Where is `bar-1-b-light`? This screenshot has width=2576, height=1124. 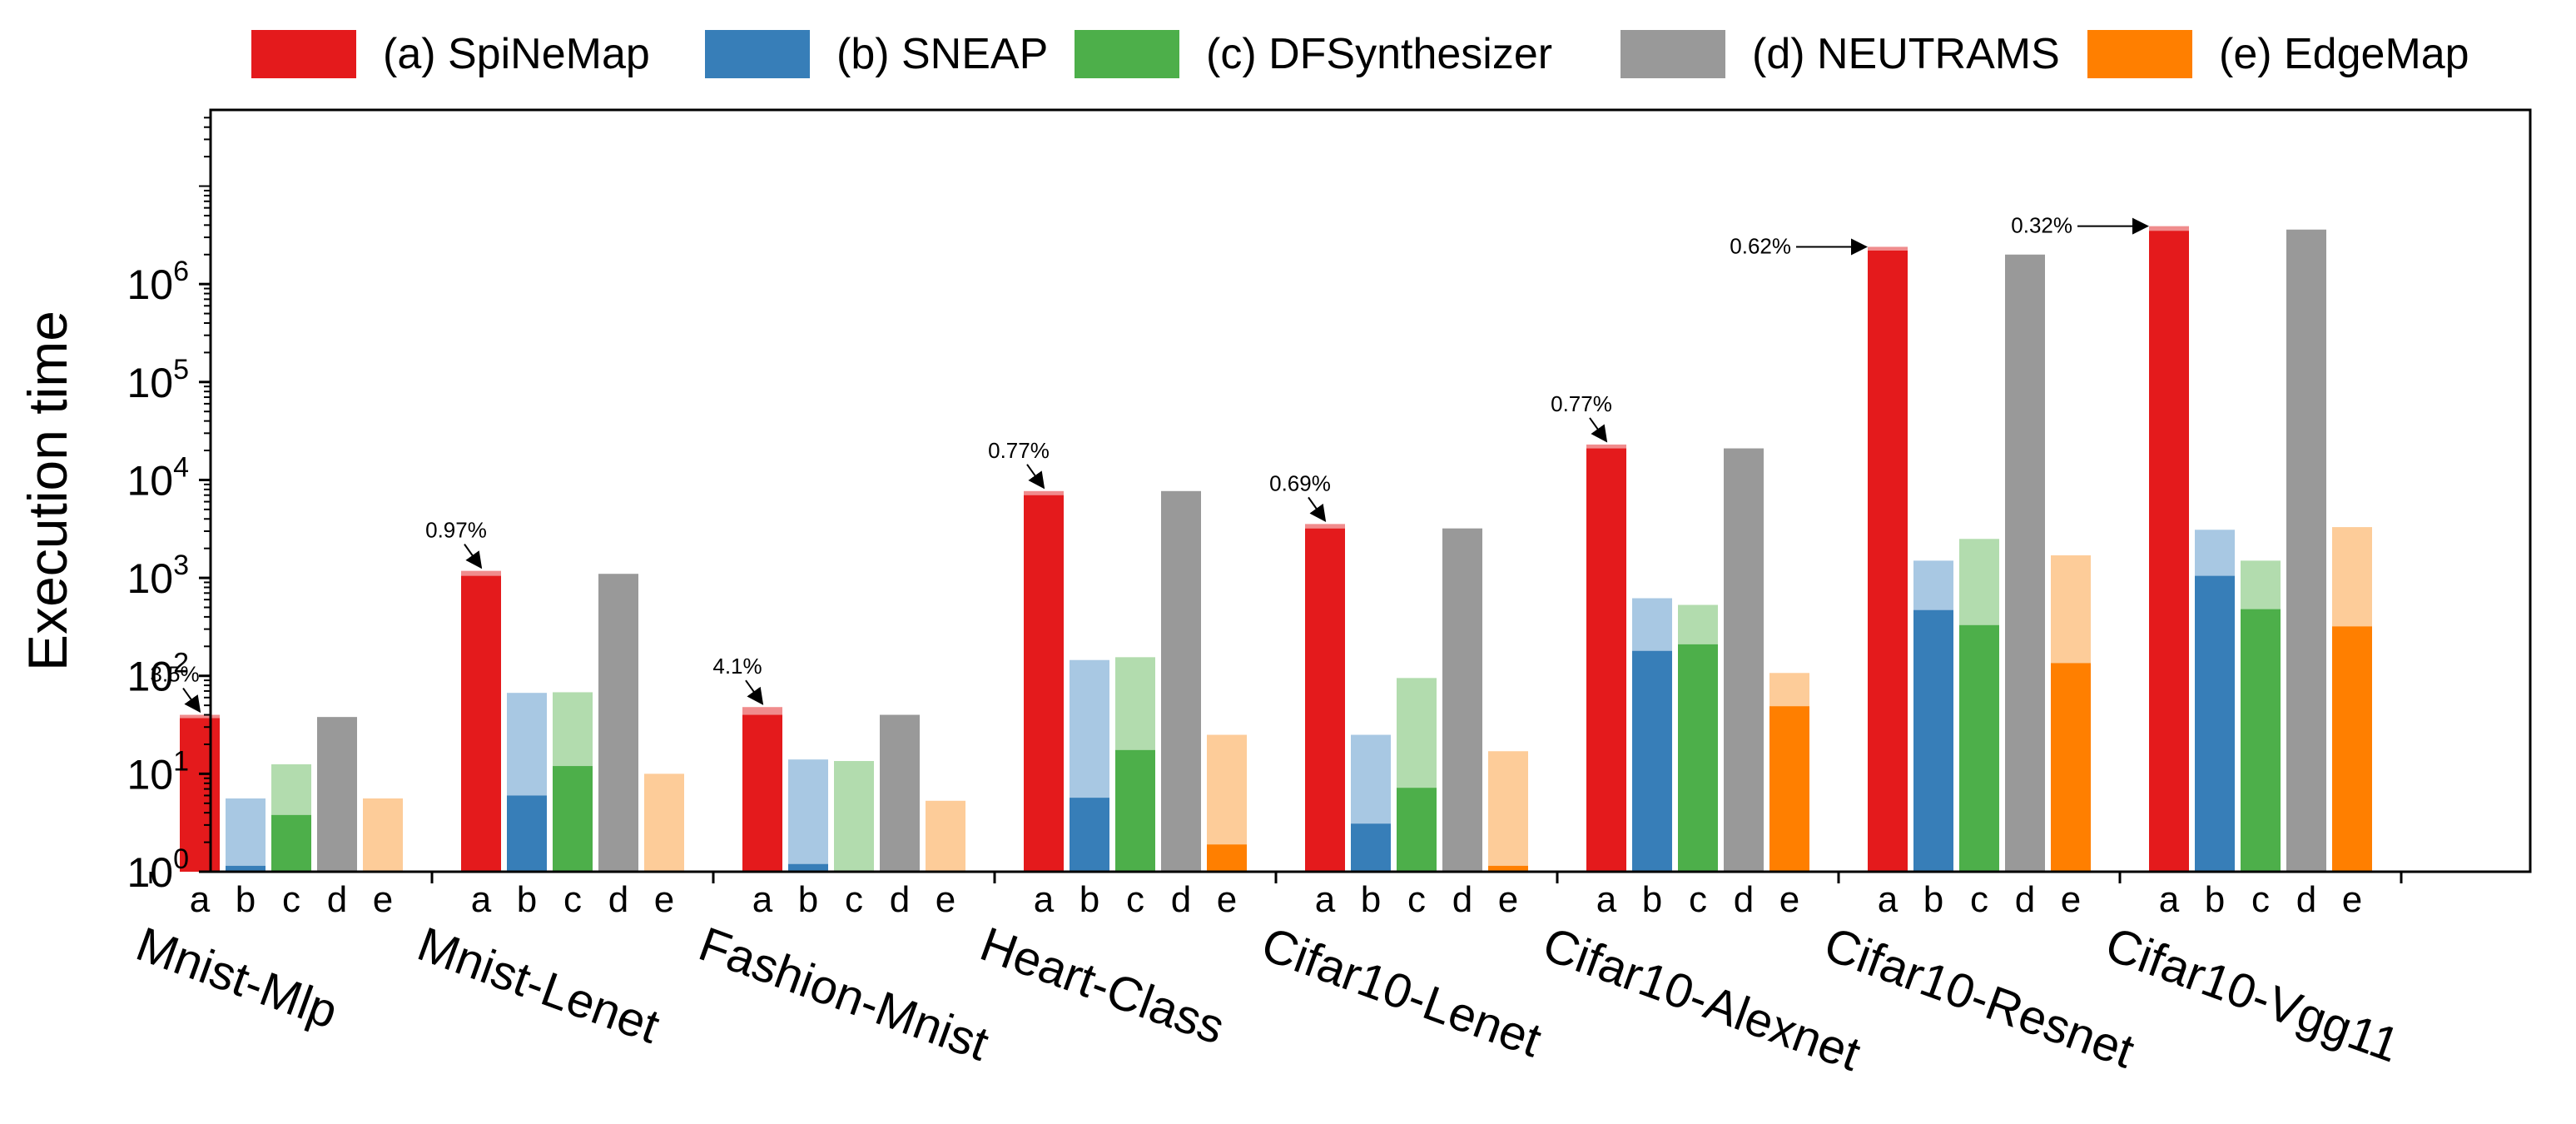
bar-1-b-light is located at coordinates (527, 744).